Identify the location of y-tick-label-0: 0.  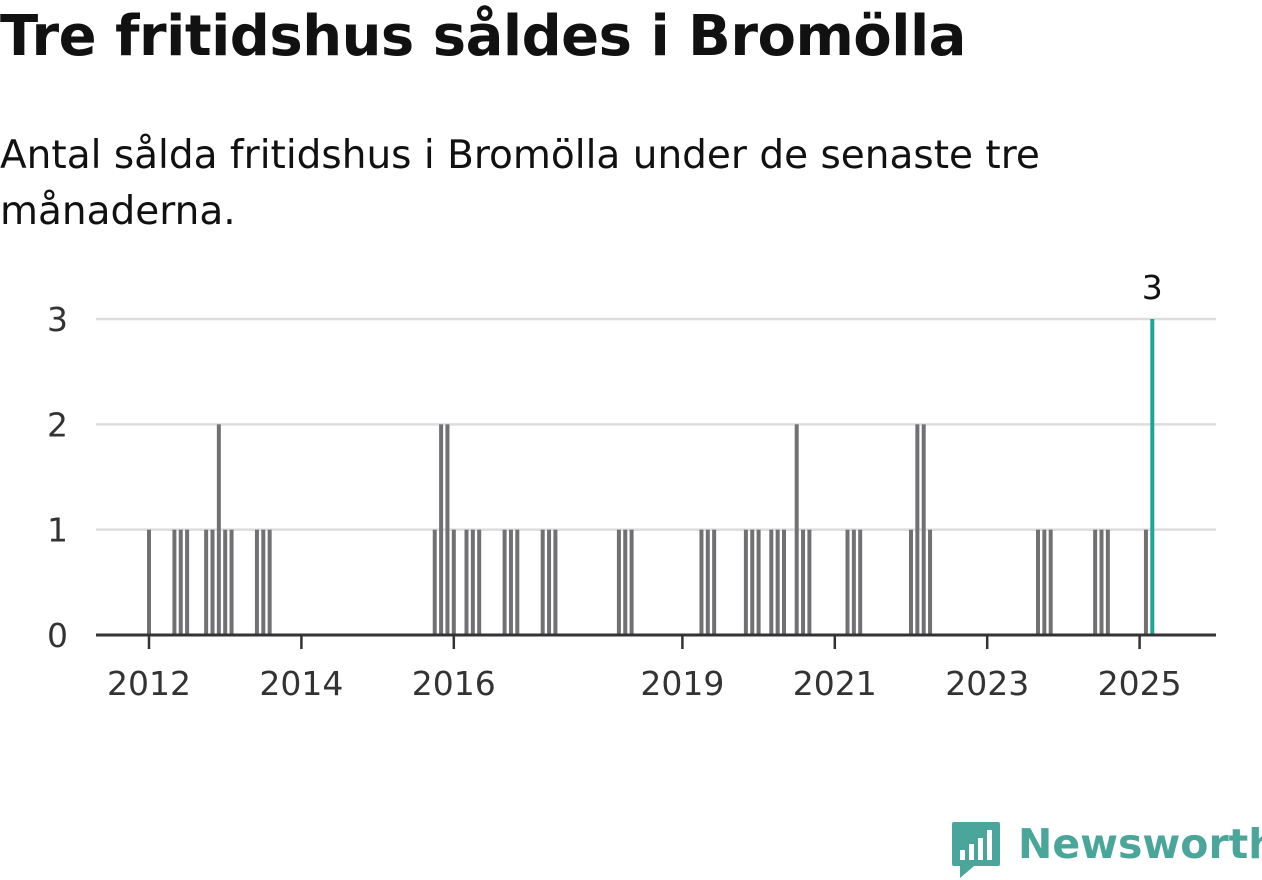
(57, 635).